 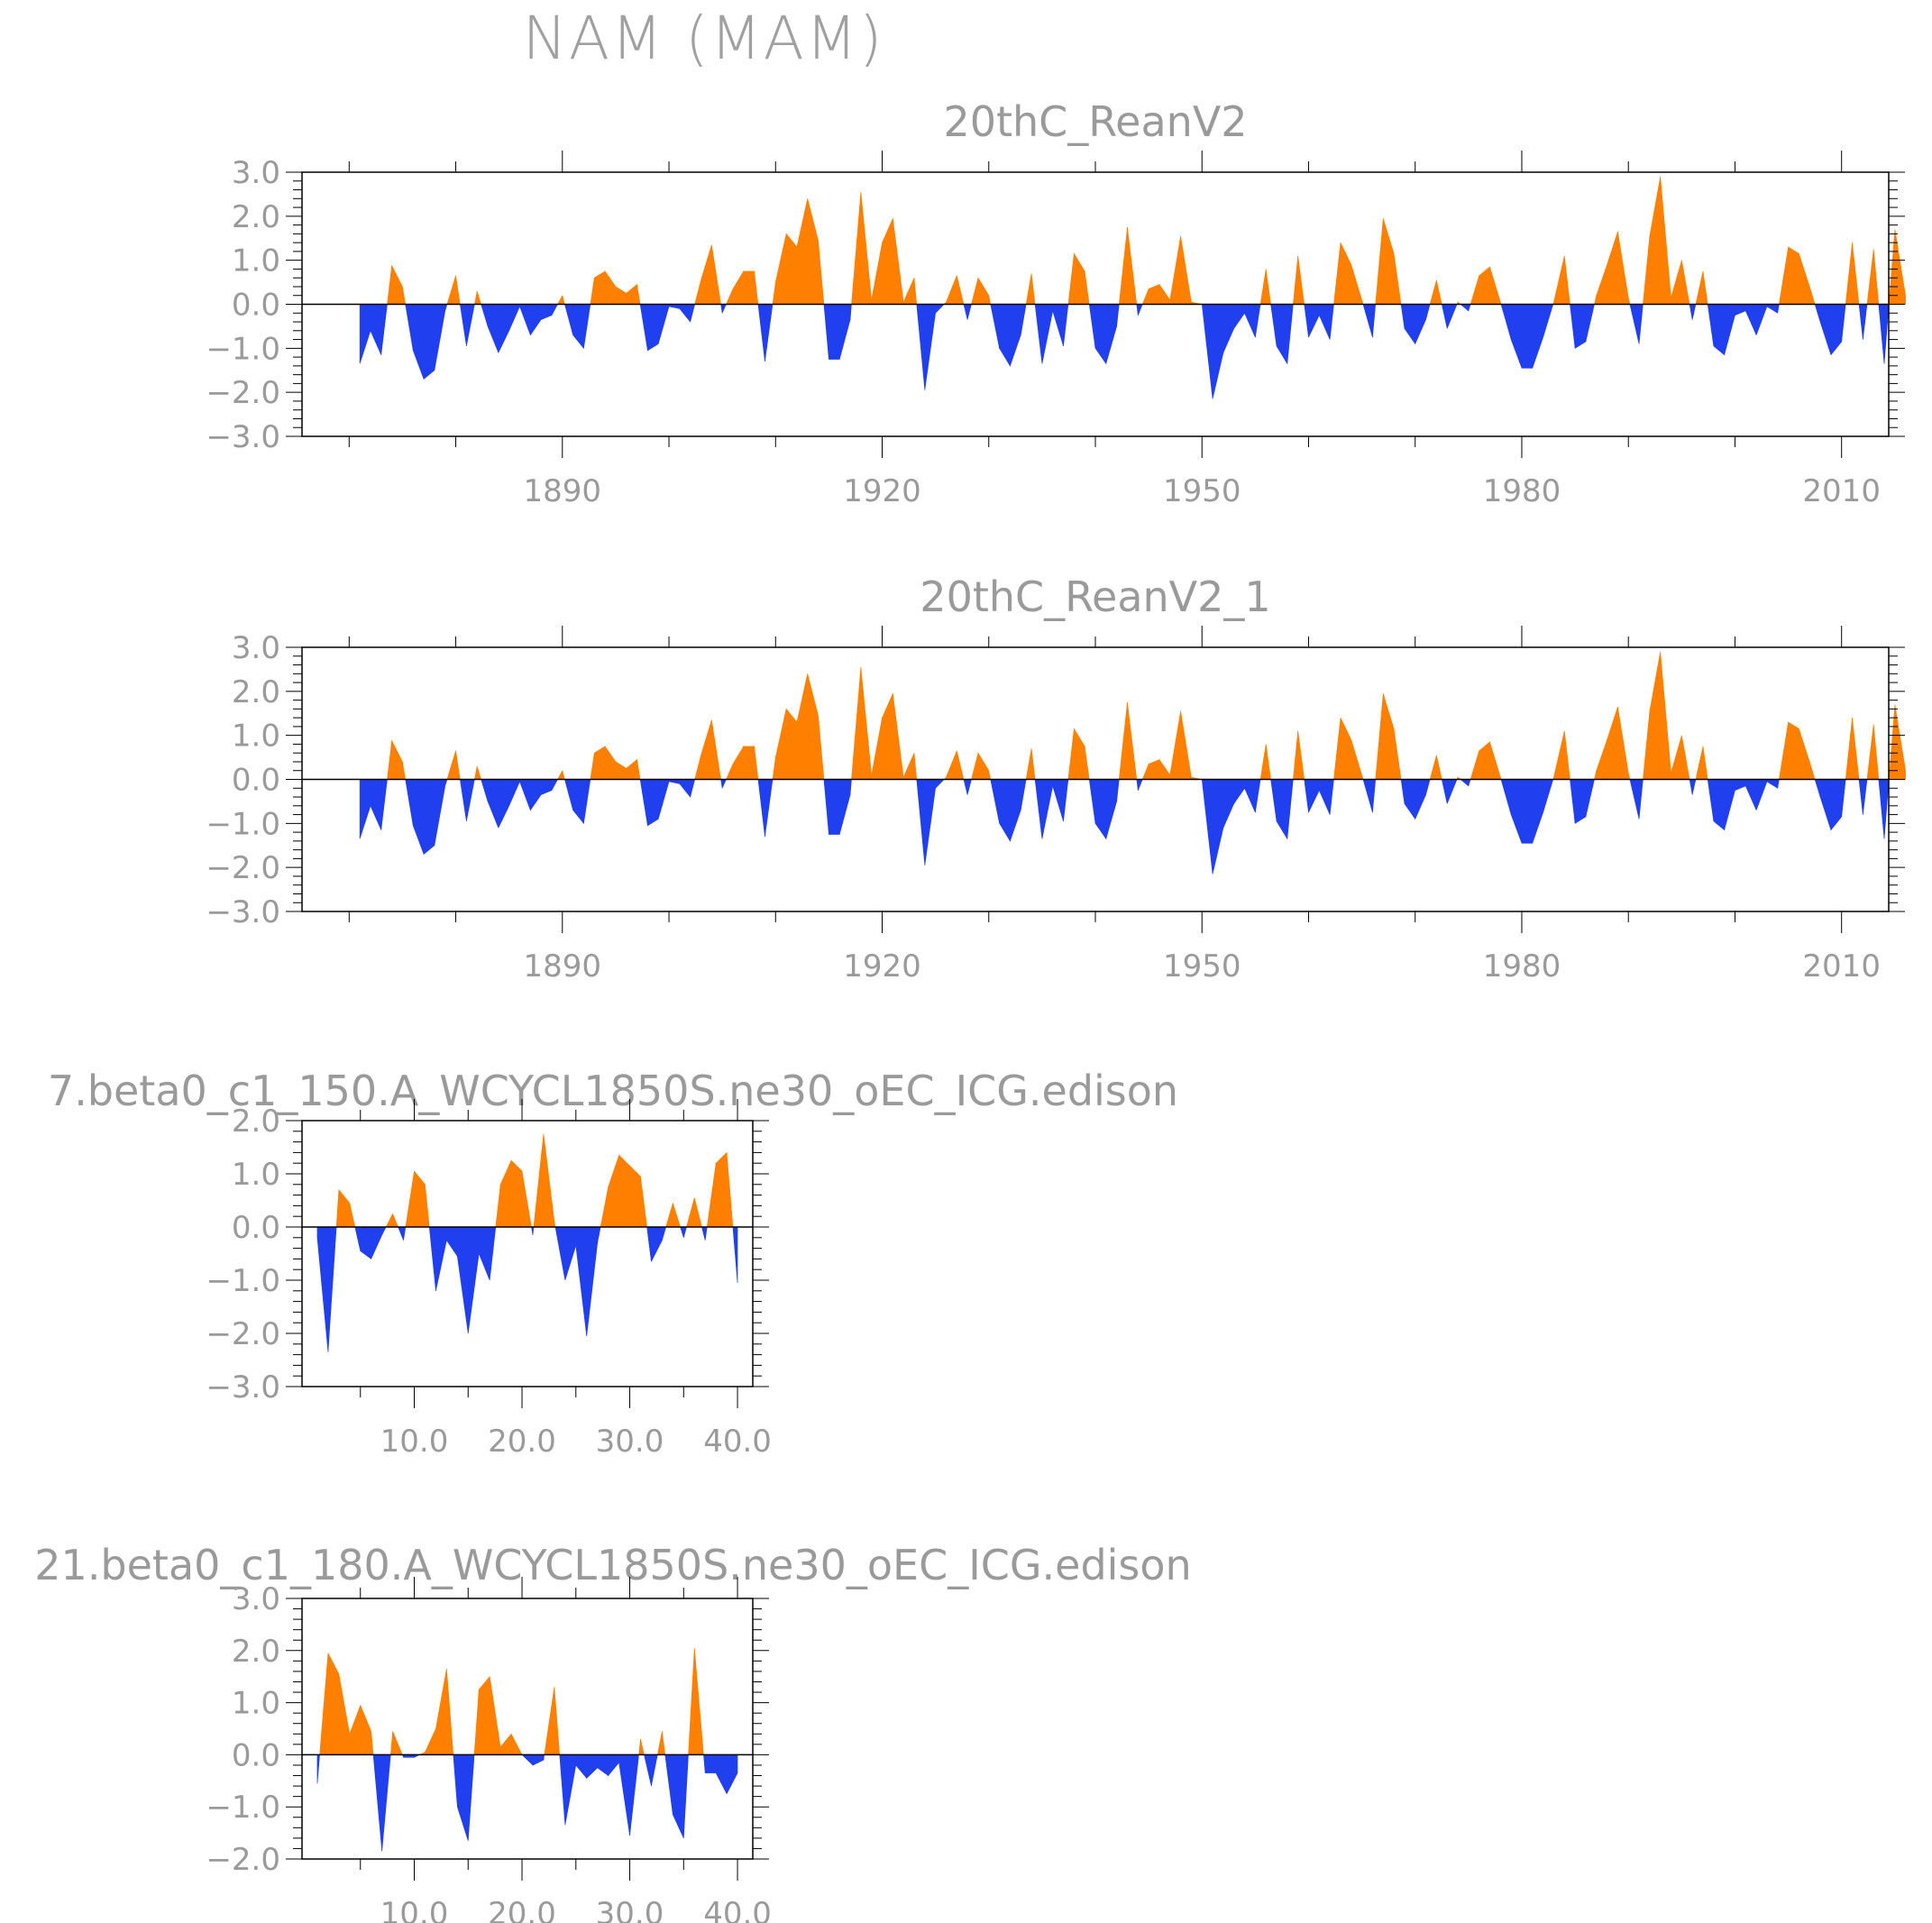 I want to click on x-tick-label: 40.0, so click(x=738, y=1442).